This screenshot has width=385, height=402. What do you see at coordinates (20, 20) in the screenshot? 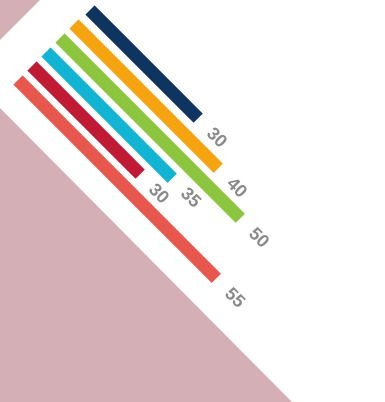
I see `background-panel` at bounding box center [20, 20].